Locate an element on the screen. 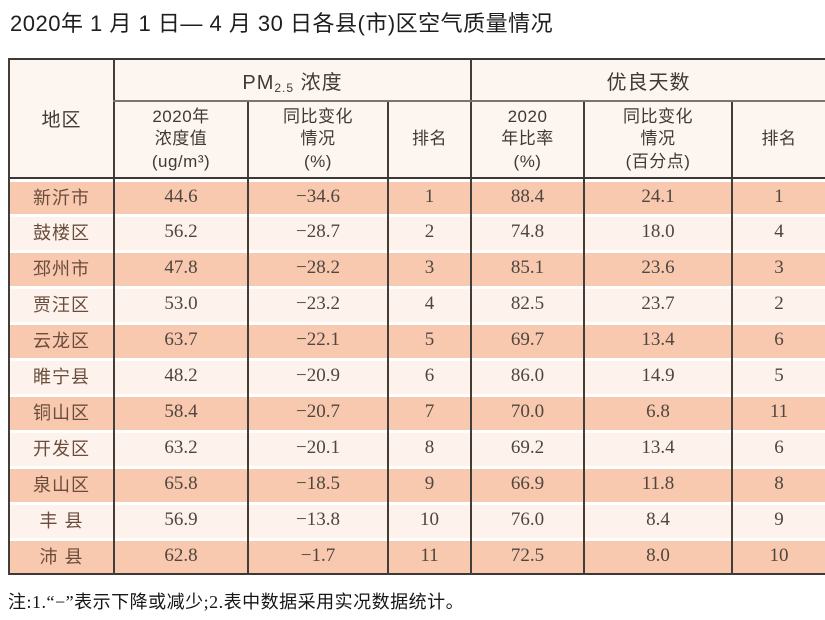 This screenshot has height=620, width=825. good-rank-cell: 3 is located at coordinates (778, 268).